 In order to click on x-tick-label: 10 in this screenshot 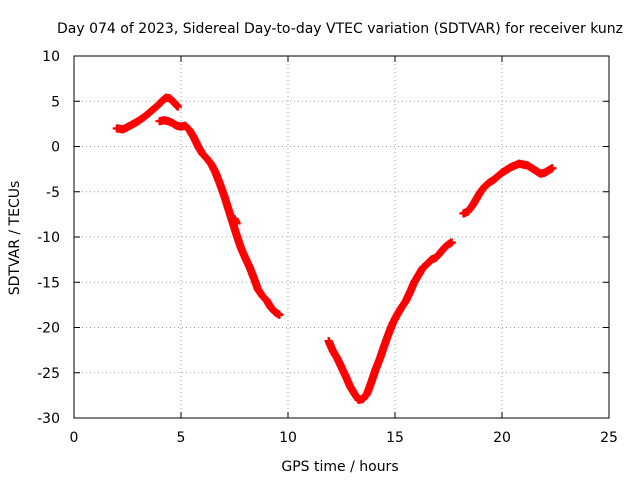, I will do `click(288, 438)`.